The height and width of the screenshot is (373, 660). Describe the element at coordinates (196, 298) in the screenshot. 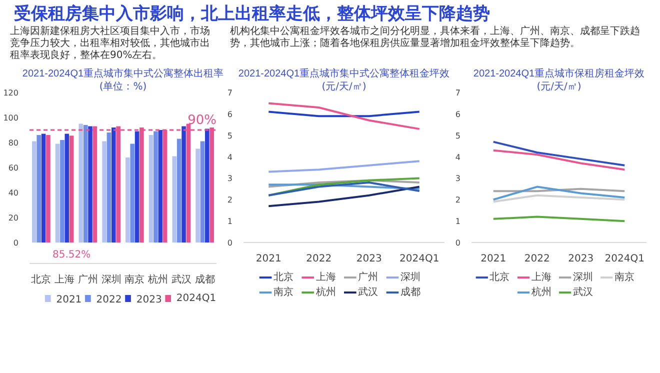

I see `legend-label: 2024Q1` at that location.